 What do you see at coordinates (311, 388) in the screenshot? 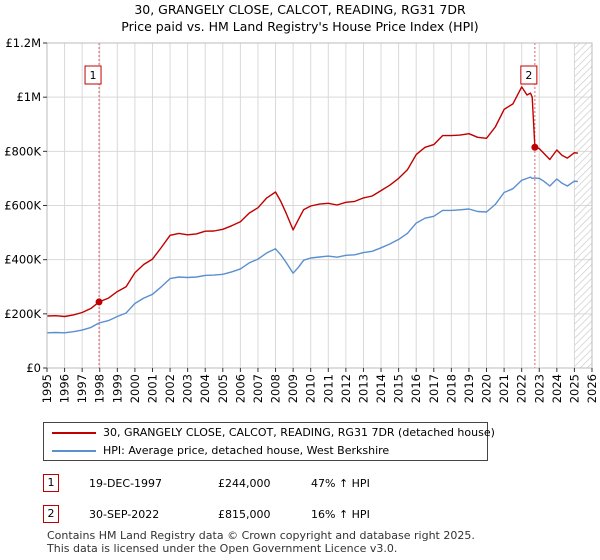
I see `x-tick-label: 2010` at bounding box center [311, 388].